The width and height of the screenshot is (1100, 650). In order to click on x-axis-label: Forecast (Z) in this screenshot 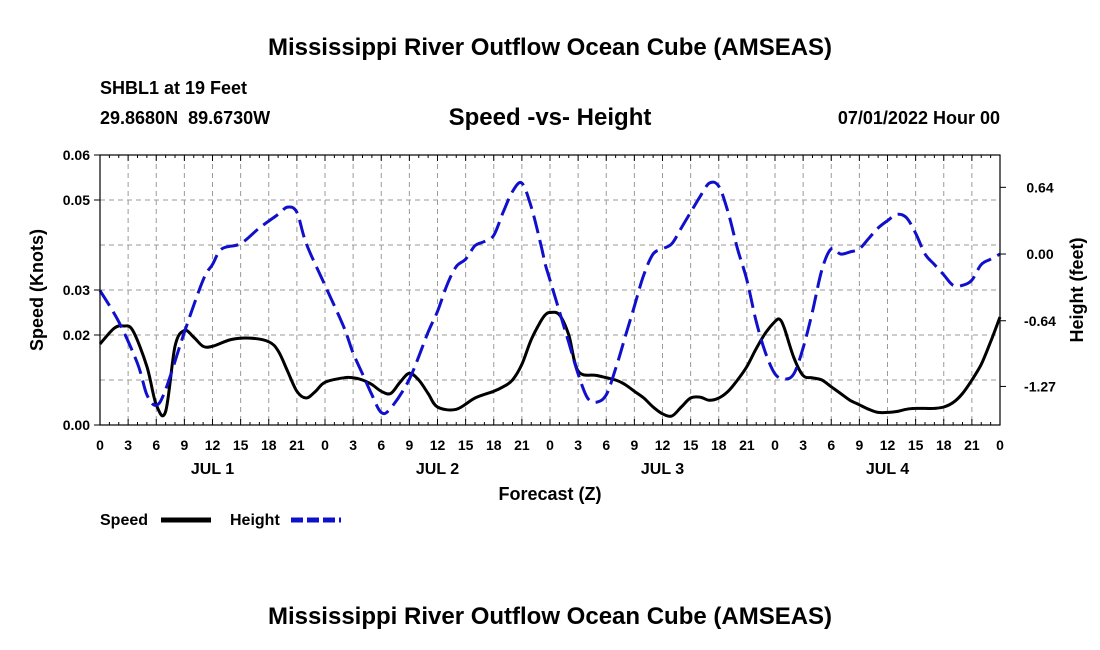, I will do `click(549, 494)`.